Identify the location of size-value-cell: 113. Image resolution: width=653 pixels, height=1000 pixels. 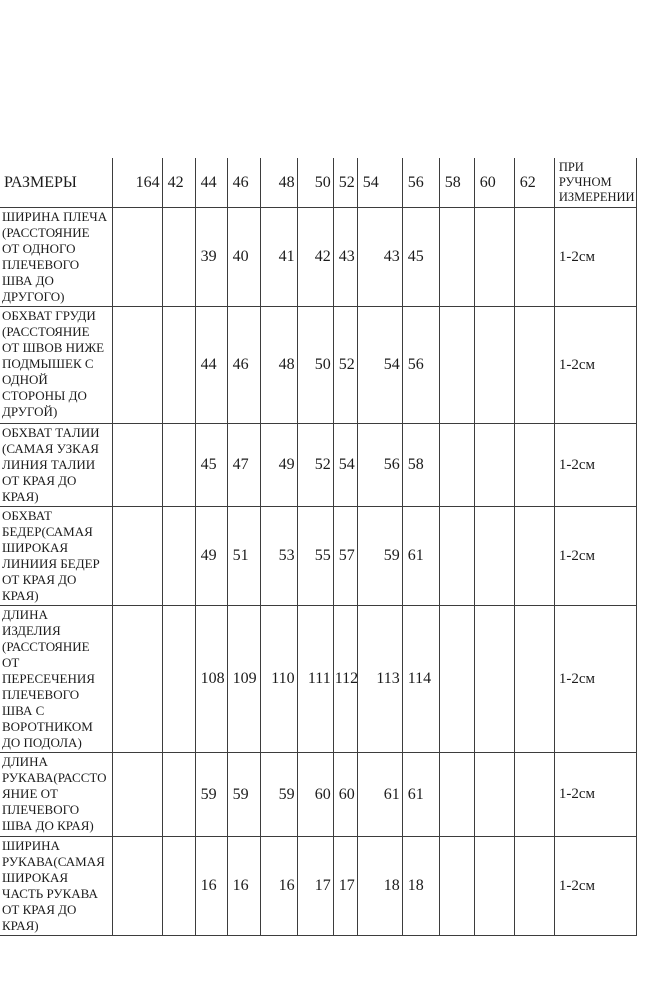
(379, 679).